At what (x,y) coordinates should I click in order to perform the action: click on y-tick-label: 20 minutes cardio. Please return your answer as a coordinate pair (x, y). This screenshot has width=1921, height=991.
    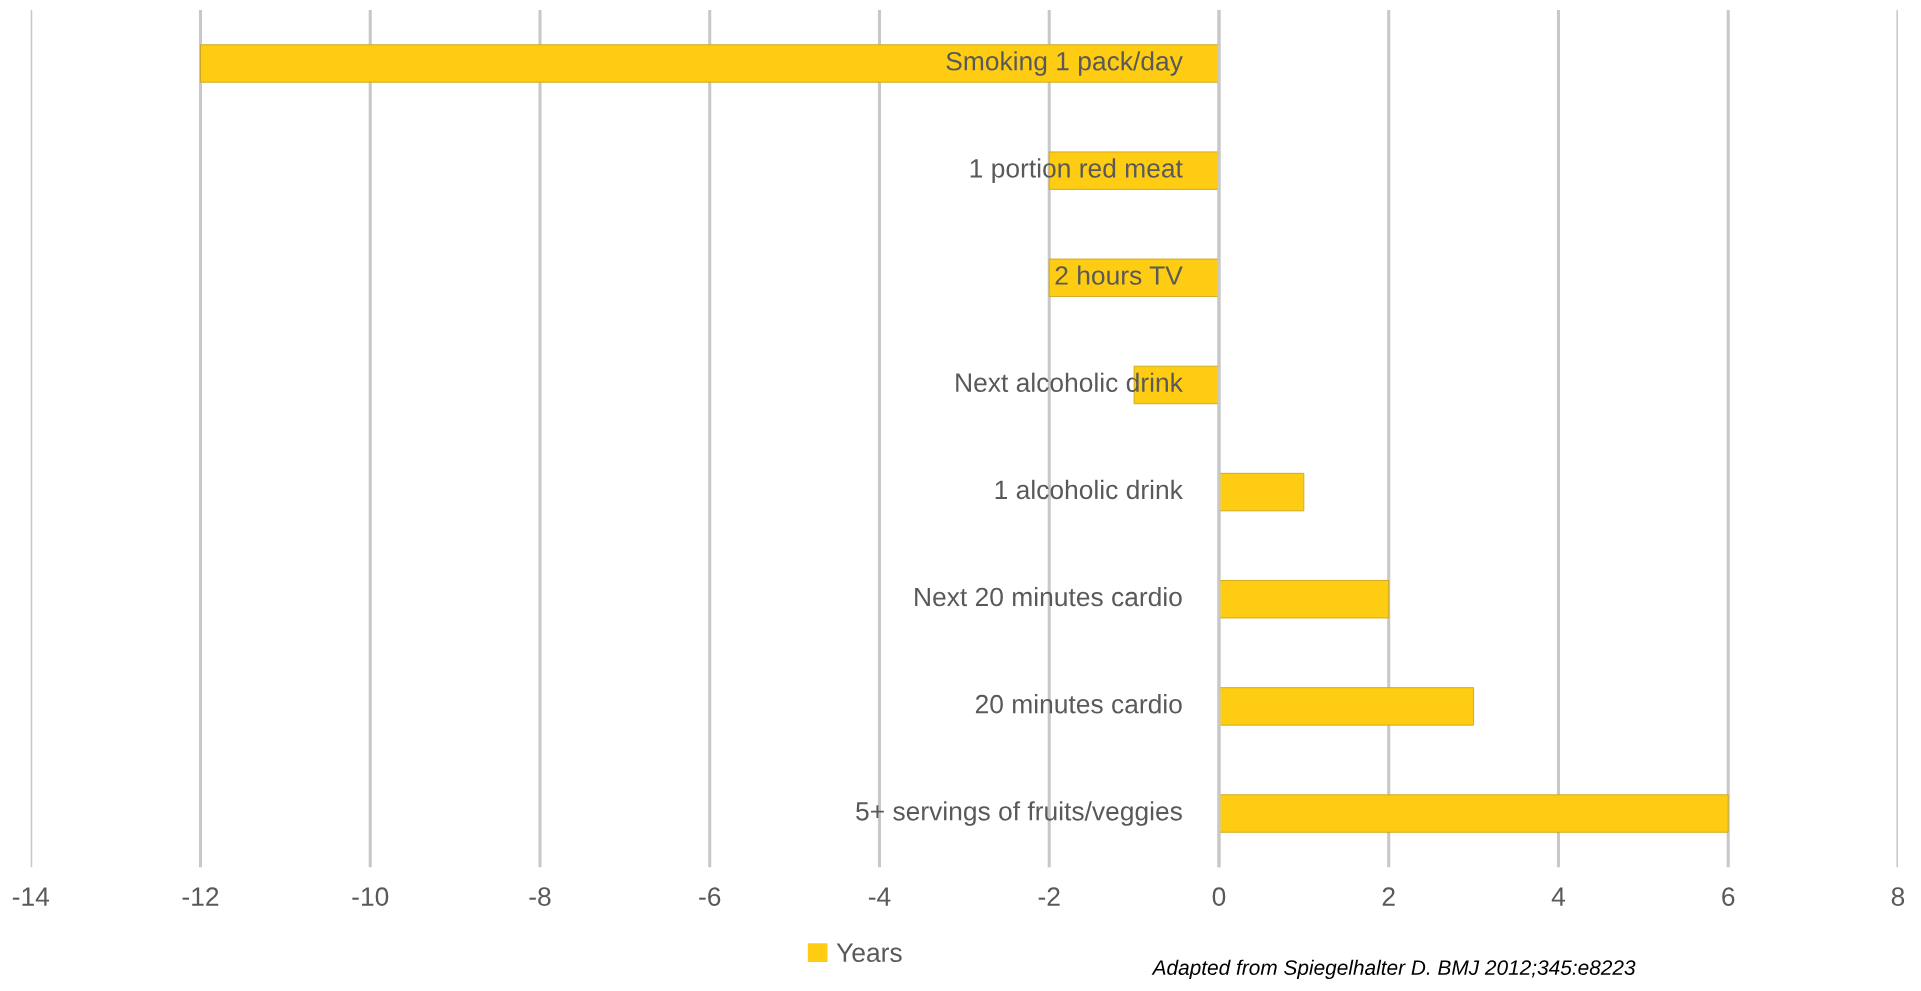
    Looking at the image, I should click on (1078, 704).